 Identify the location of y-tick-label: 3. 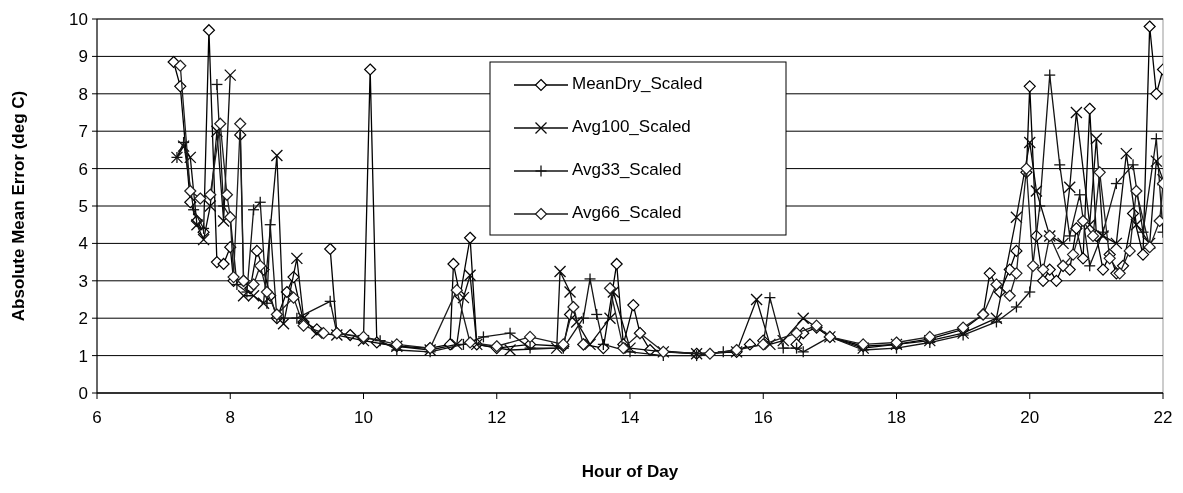
(83, 281).